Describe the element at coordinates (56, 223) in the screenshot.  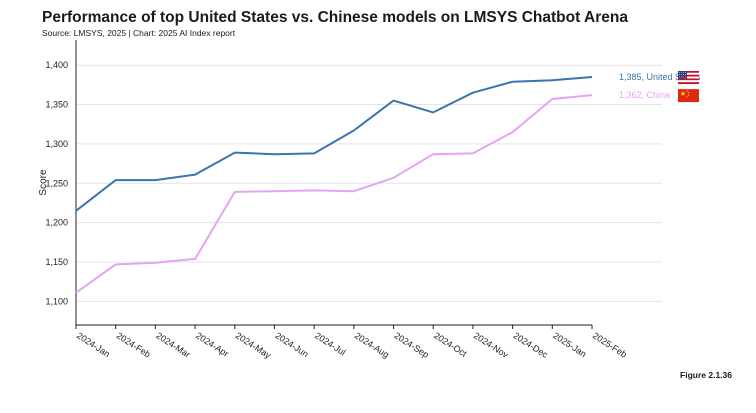
I see `y-tick-label: 1,200` at that location.